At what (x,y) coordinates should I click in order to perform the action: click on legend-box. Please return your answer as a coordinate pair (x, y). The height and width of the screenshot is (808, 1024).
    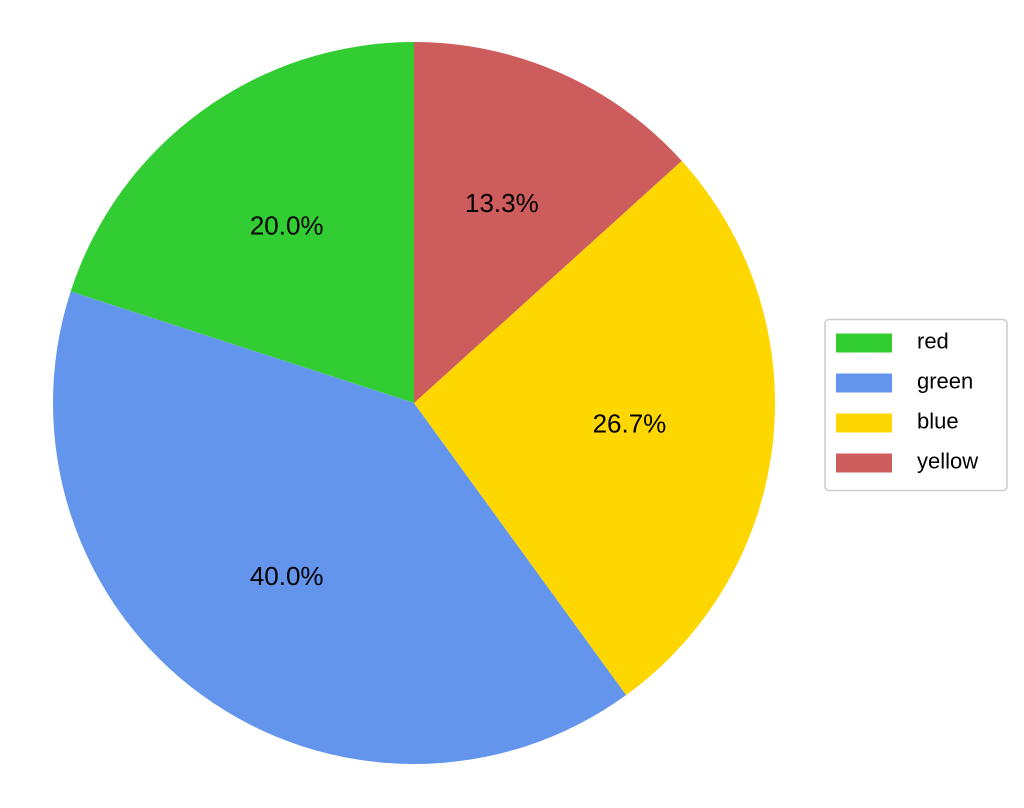
    Looking at the image, I should click on (916, 405).